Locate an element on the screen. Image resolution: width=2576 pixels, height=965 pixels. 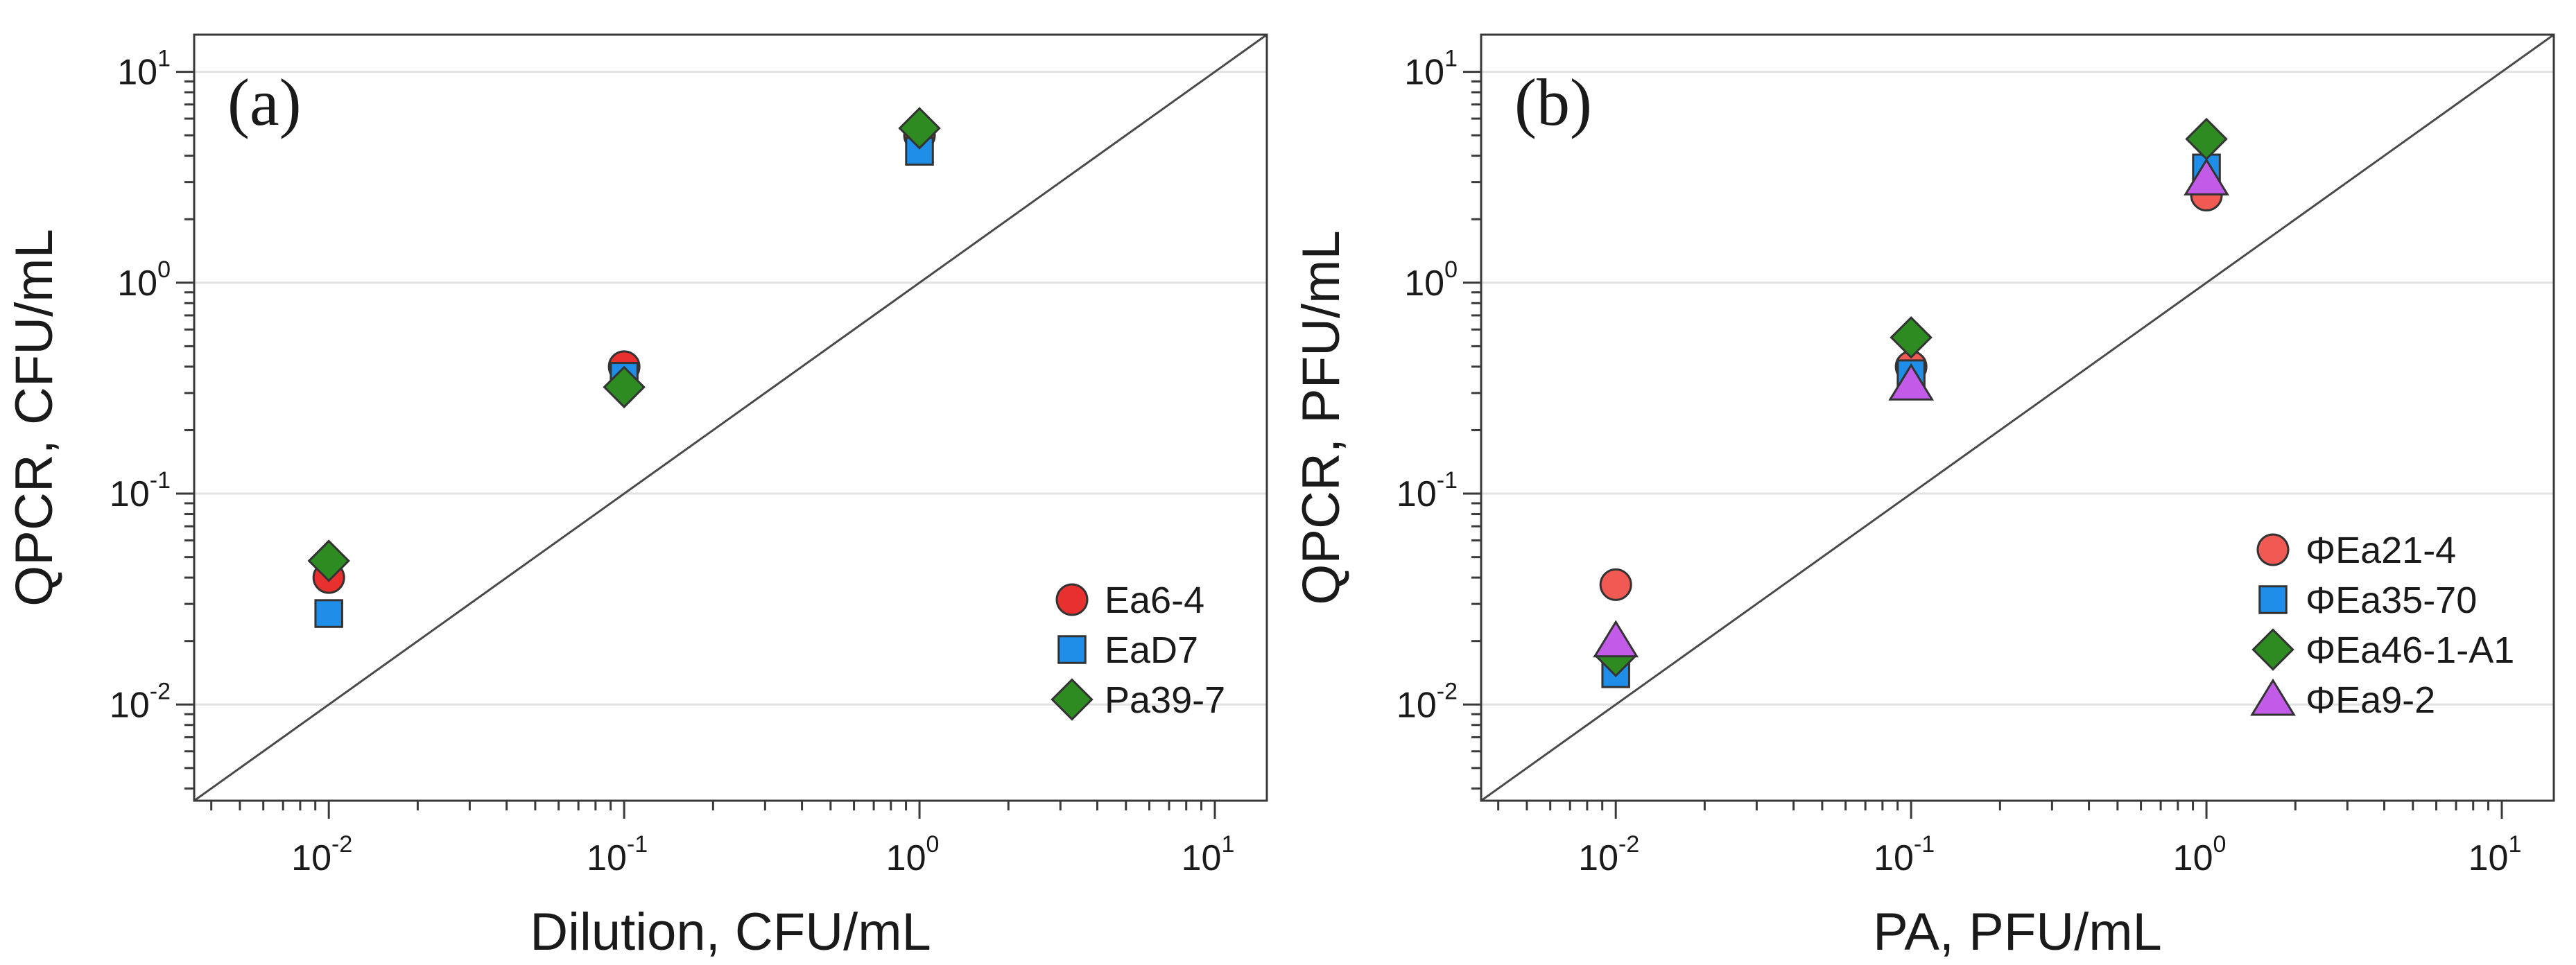
x-axis-title: PA, PFU/mL is located at coordinates (2017, 933).